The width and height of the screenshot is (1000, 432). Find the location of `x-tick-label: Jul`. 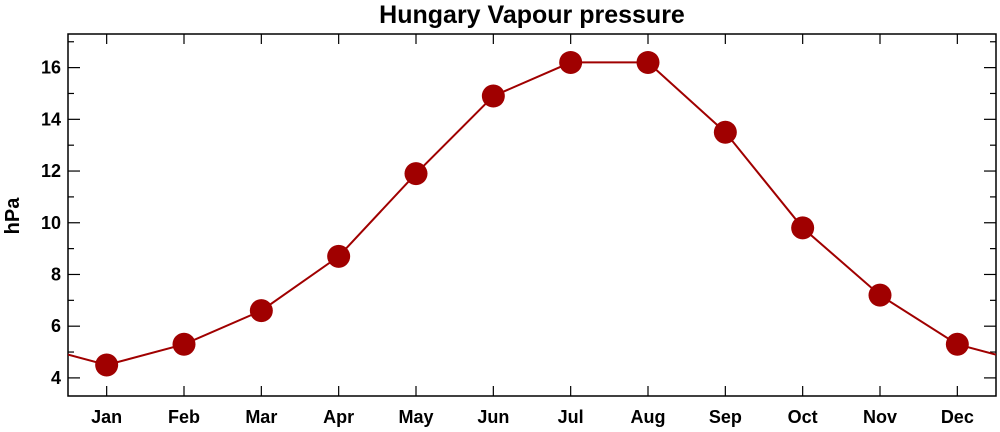

x-tick-label: Jul is located at coordinates (571, 417).